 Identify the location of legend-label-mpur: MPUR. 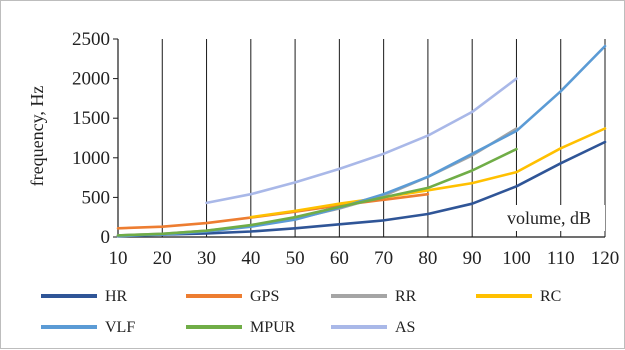
(273, 327).